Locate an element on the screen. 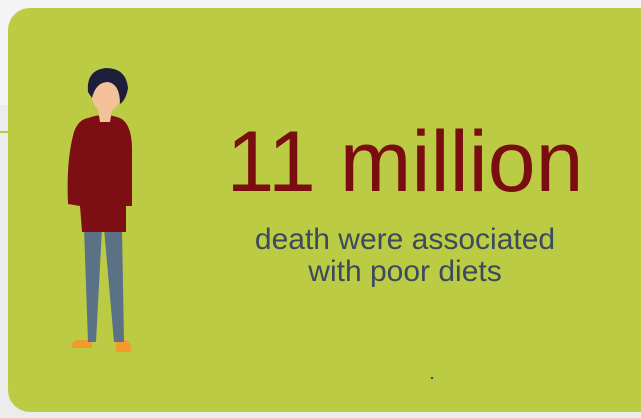  headline: 11 million is located at coordinates (405, 162).